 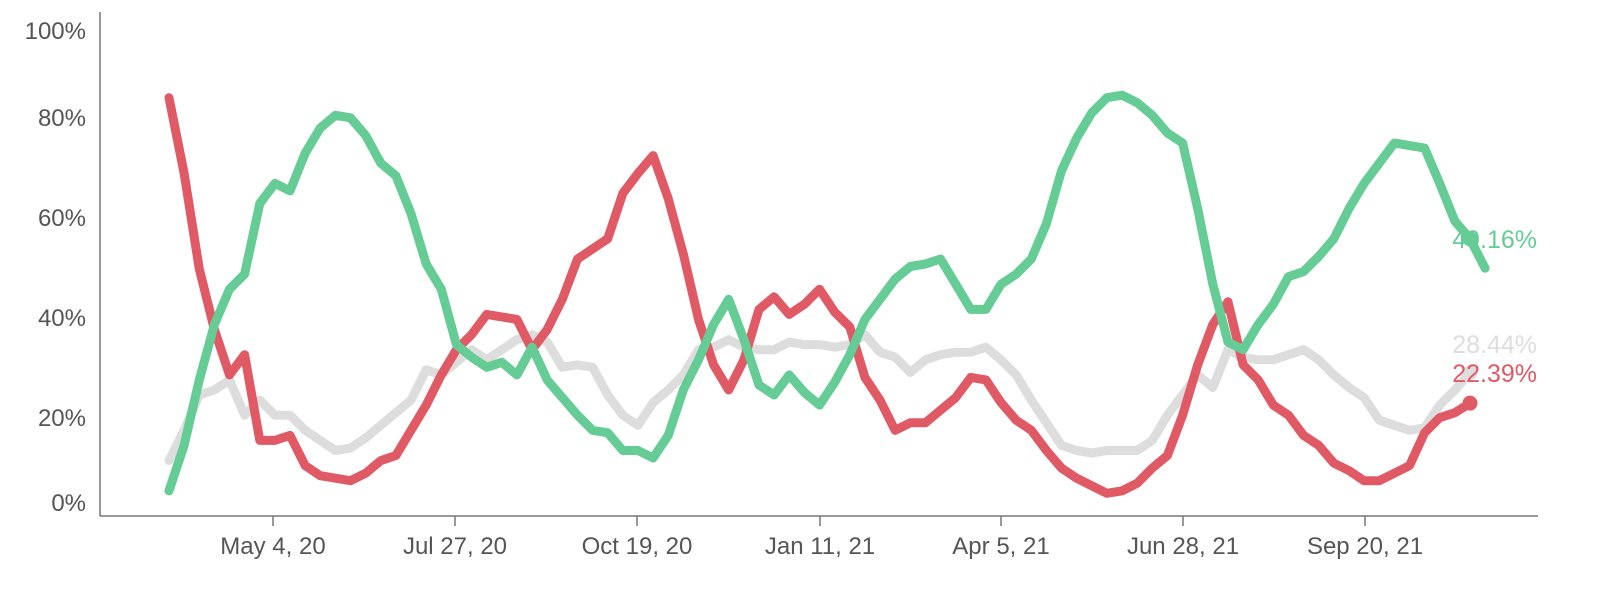 What do you see at coordinates (1494, 307) in the screenshot?
I see `end-label-layer: 28.44%22.39% 49.16%` at bounding box center [1494, 307].